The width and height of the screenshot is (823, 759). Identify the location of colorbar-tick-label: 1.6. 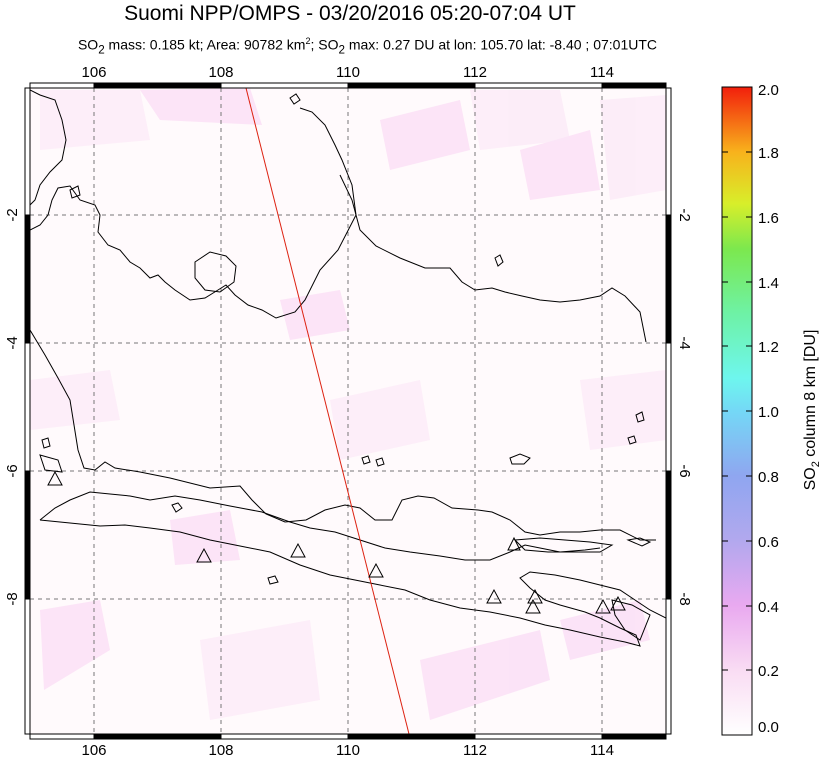
(768, 218).